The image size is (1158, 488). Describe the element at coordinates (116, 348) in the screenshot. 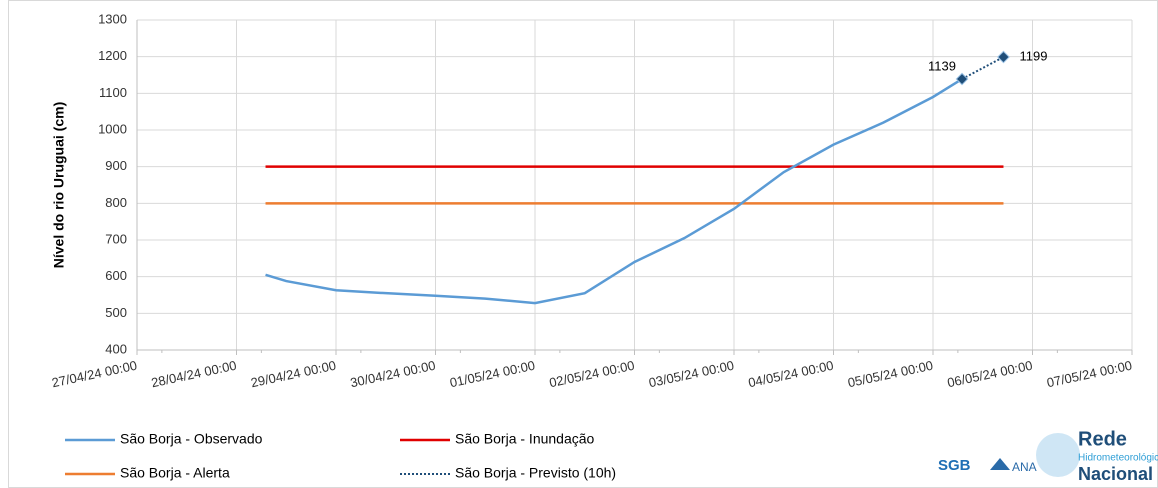

I see `y-tick-label: 400` at that location.